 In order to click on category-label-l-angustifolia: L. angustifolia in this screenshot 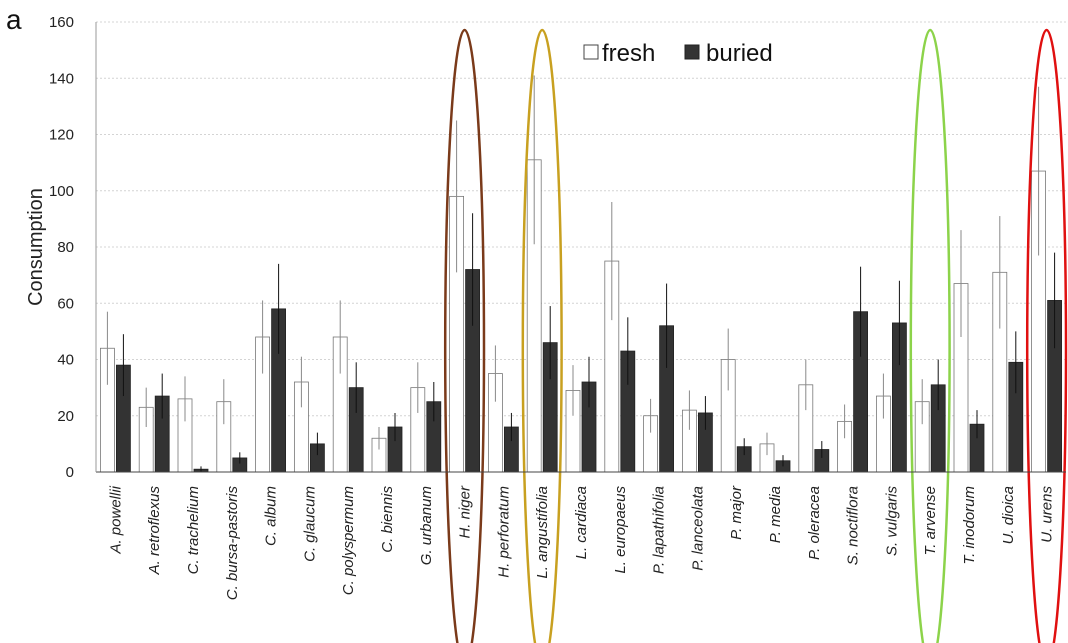, I will do `click(542, 532)`.